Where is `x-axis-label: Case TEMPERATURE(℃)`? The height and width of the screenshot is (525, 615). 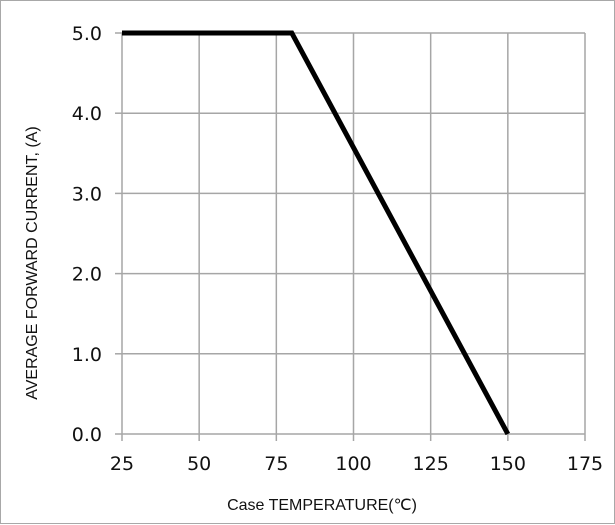 x-axis-label: Case TEMPERATURE(℃) is located at coordinates (322, 505).